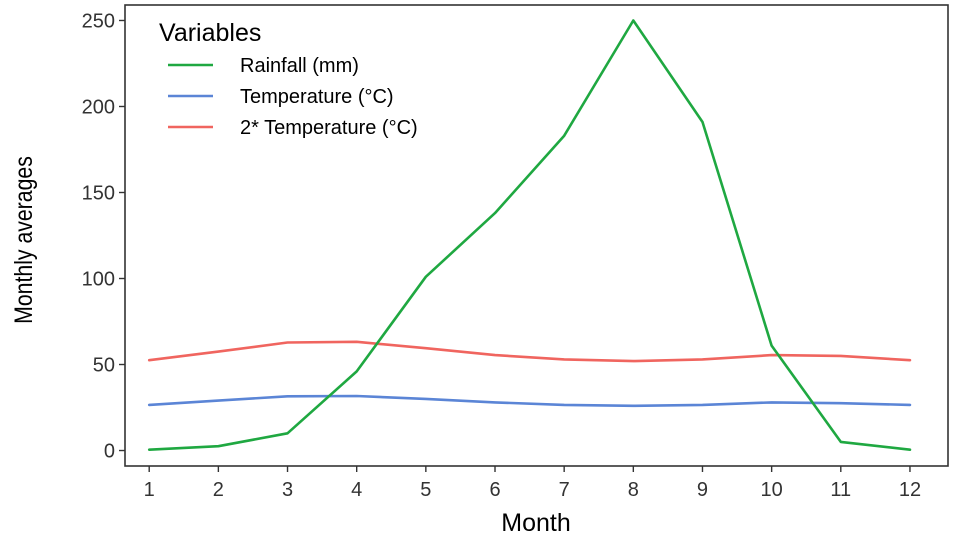 The width and height of the screenshot is (955, 536). What do you see at coordinates (772, 490) in the screenshot?
I see `x-tick-label: 10` at bounding box center [772, 490].